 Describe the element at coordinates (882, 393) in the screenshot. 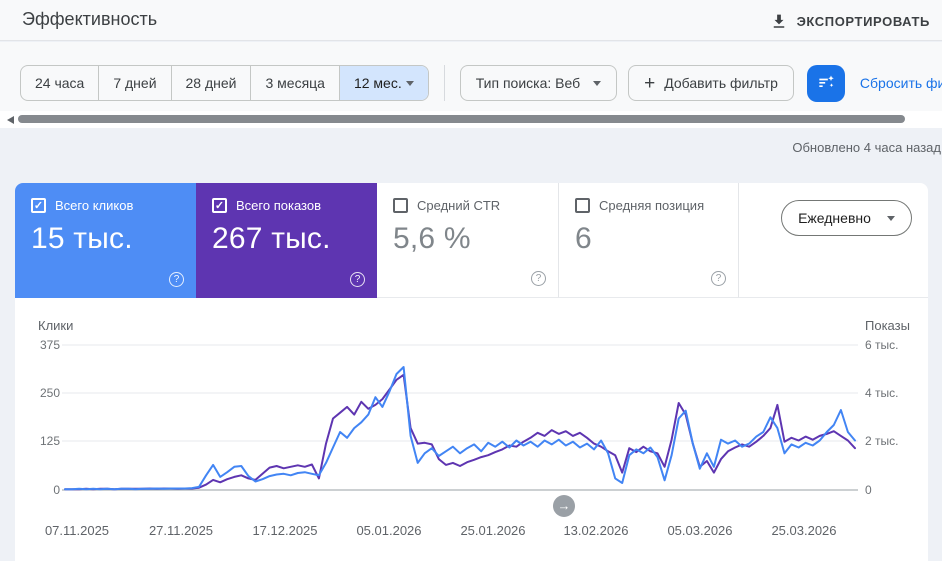

I see `right-axis-tick: 4 тыс.` at that location.